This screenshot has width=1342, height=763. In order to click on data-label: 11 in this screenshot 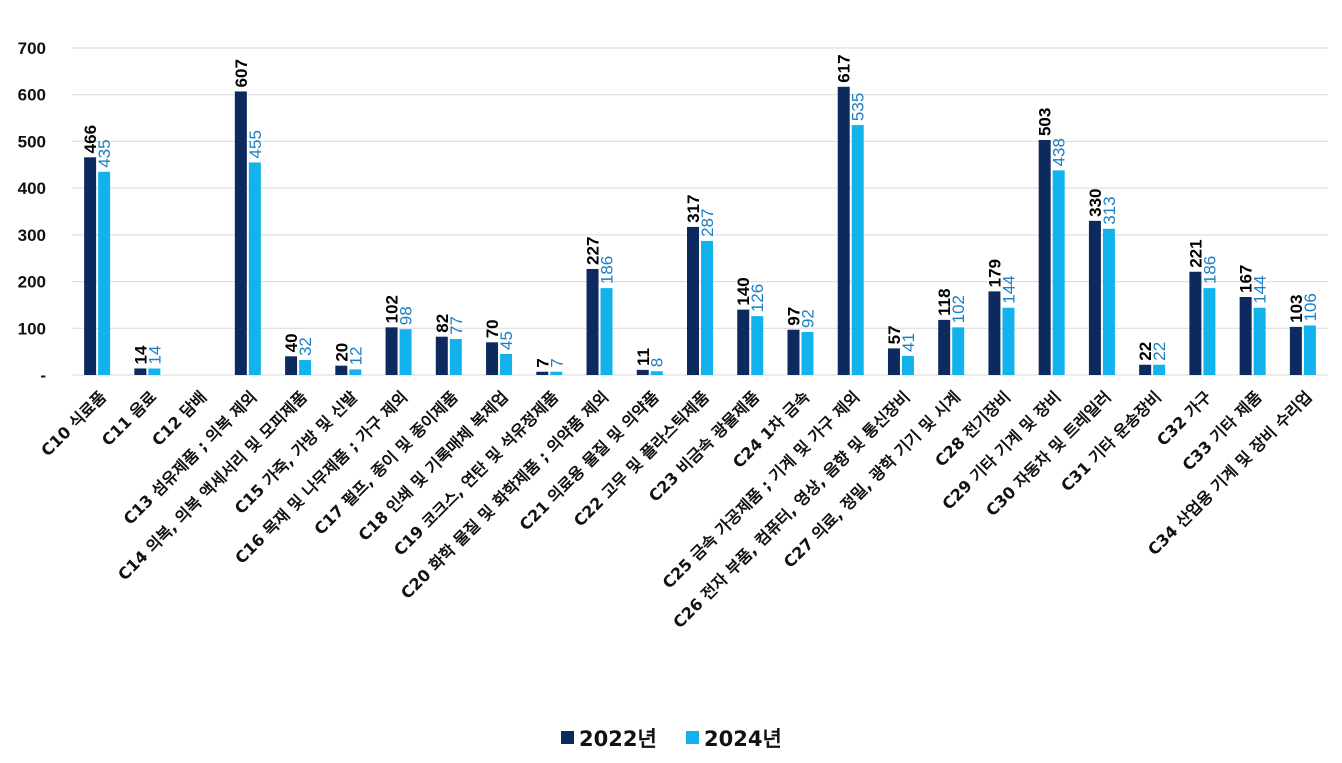, I will do `click(643, 357)`.